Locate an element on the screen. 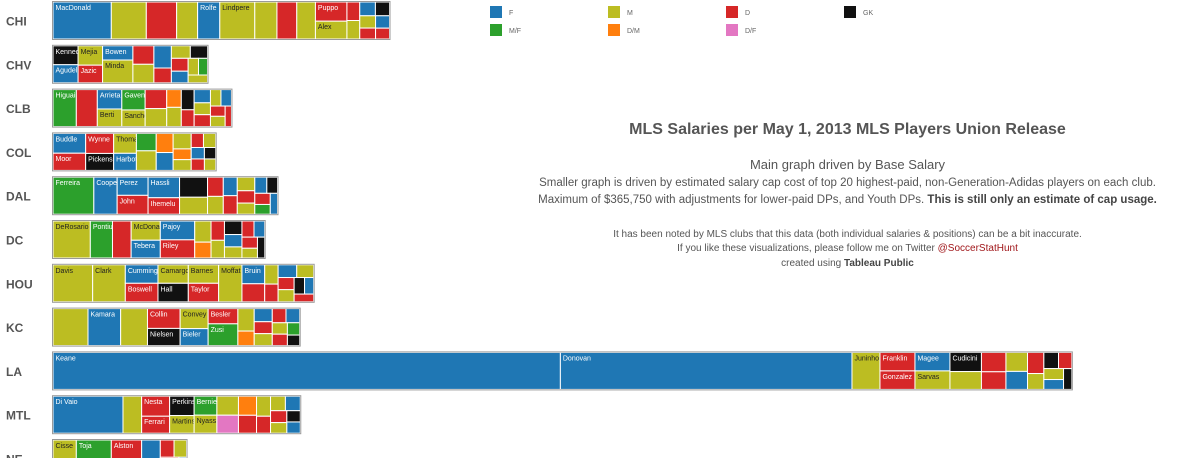 This screenshot has height=458, width=1200. player-cell: Zusi is located at coordinates (223, 335).